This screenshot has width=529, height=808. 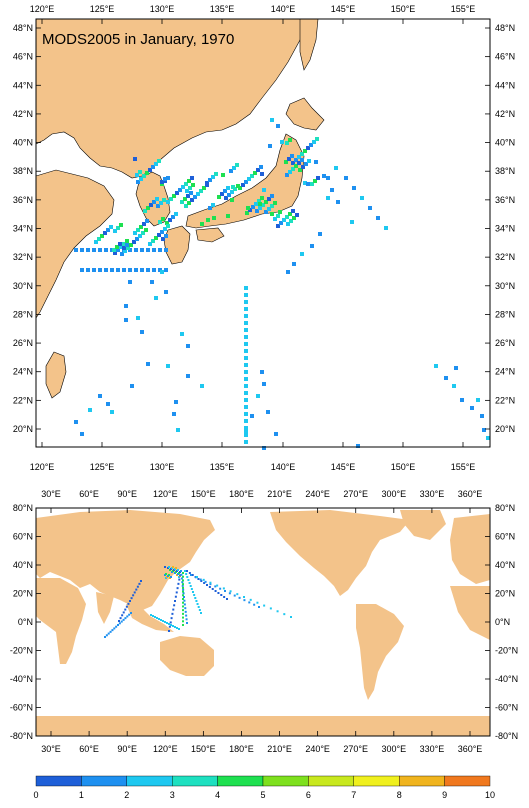 What do you see at coordinates (210, 235) in the screenshot?
I see `shikoku` at bounding box center [210, 235].